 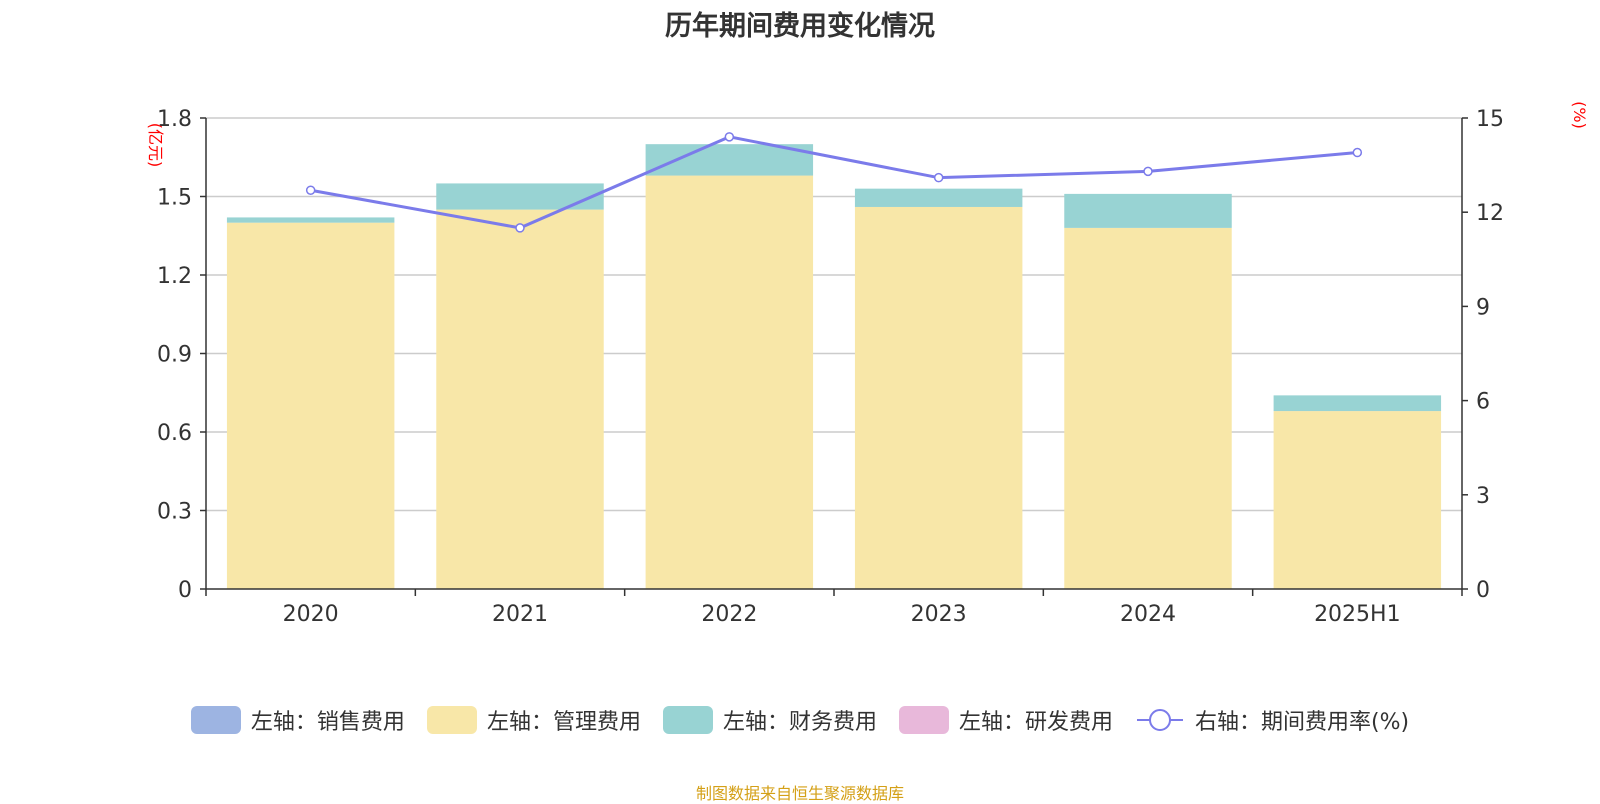 I want to click on legend-item-finance: 左轴：财务费用, so click(x=769, y=720).